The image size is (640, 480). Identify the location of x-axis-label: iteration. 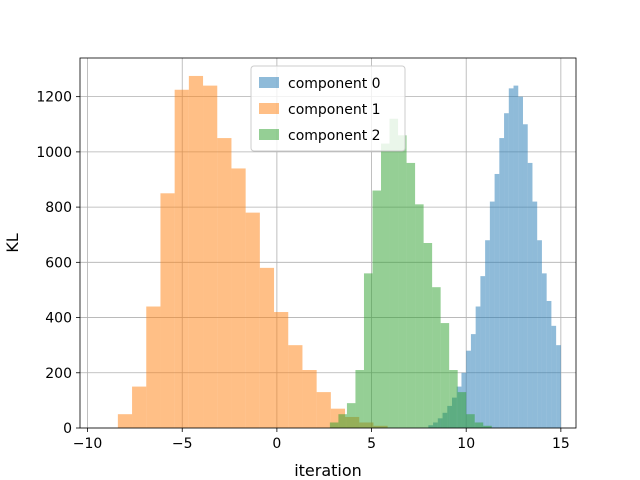
(328, 470).